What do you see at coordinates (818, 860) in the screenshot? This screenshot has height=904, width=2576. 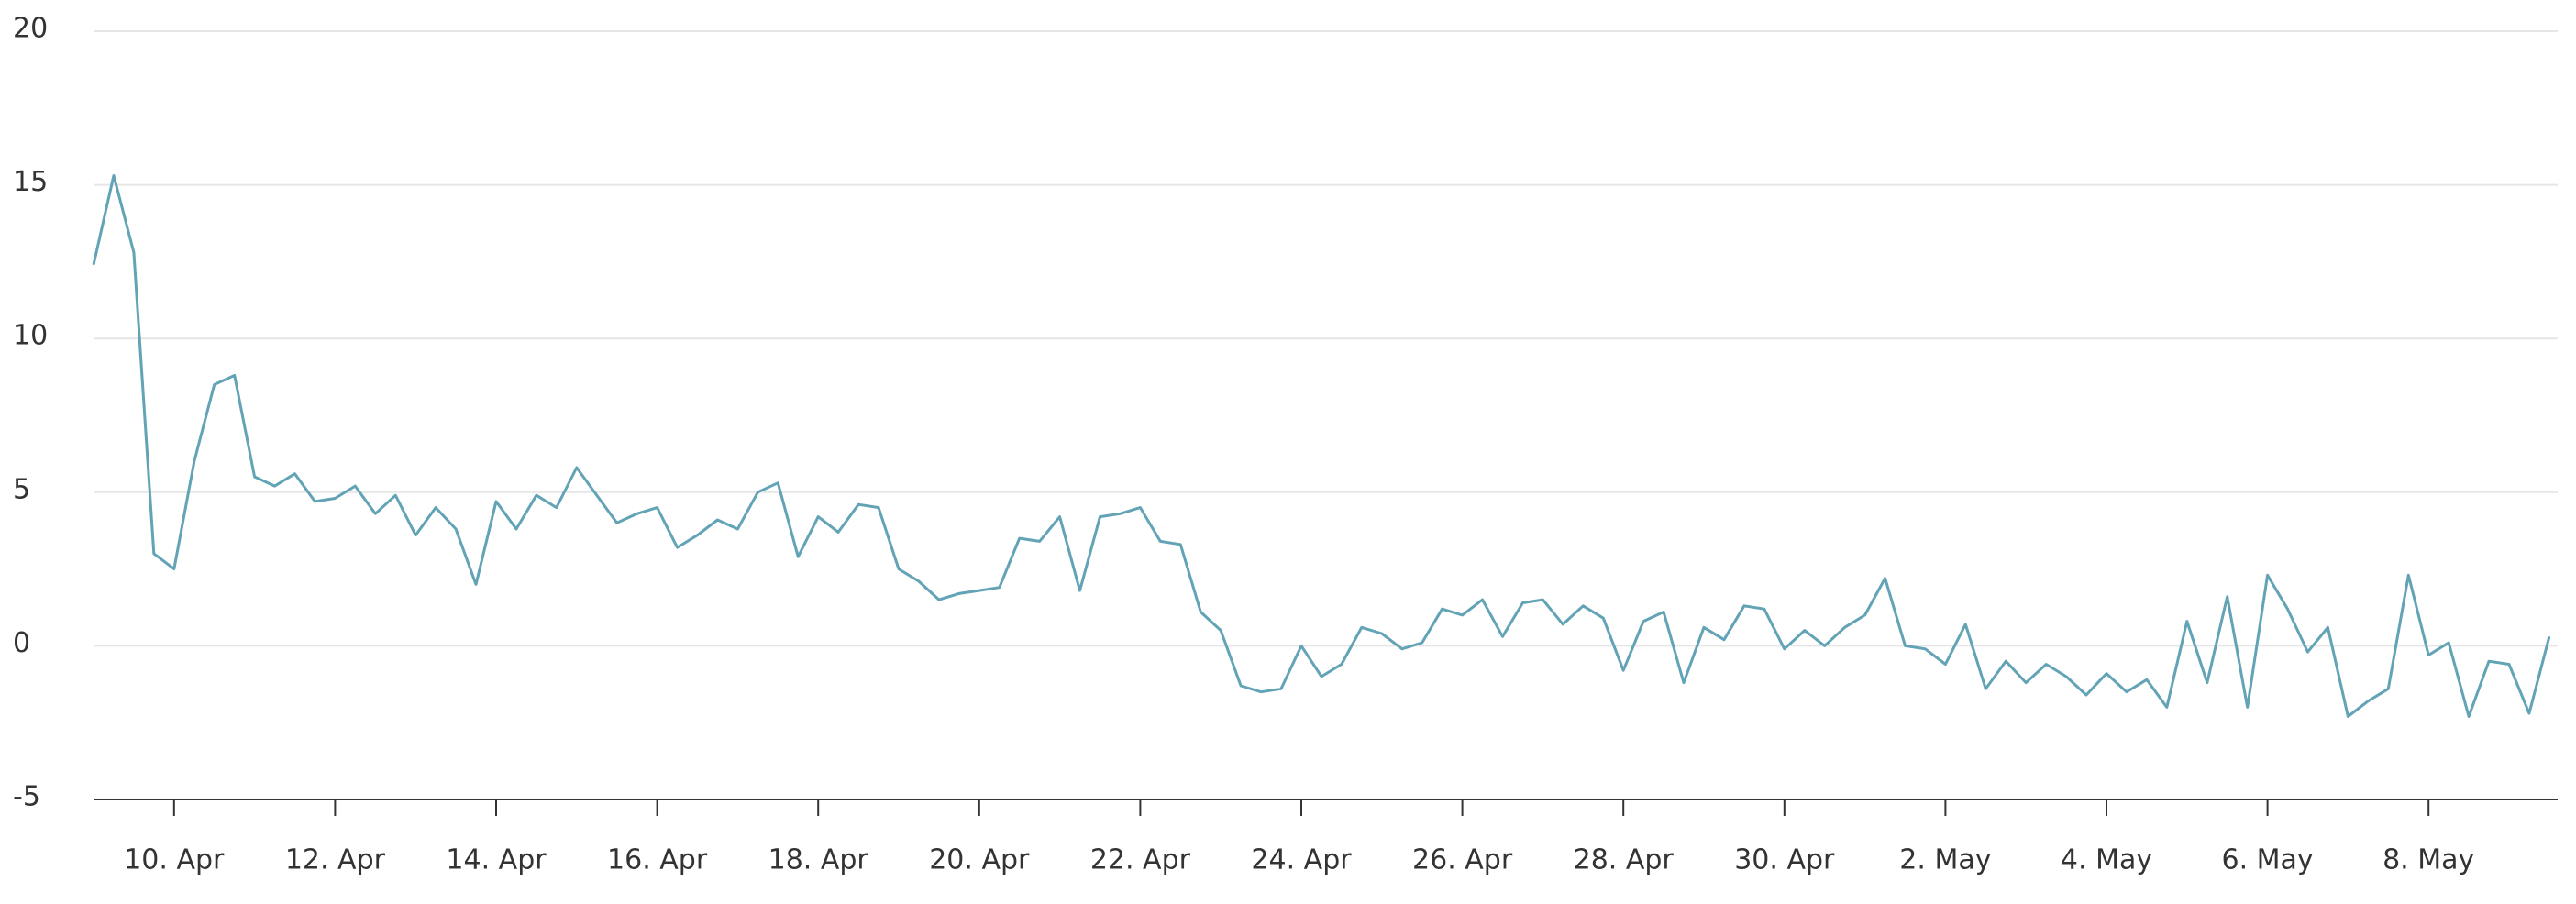 I see `x-tick-label: 18. Apr` at bounding box center [818, 860].